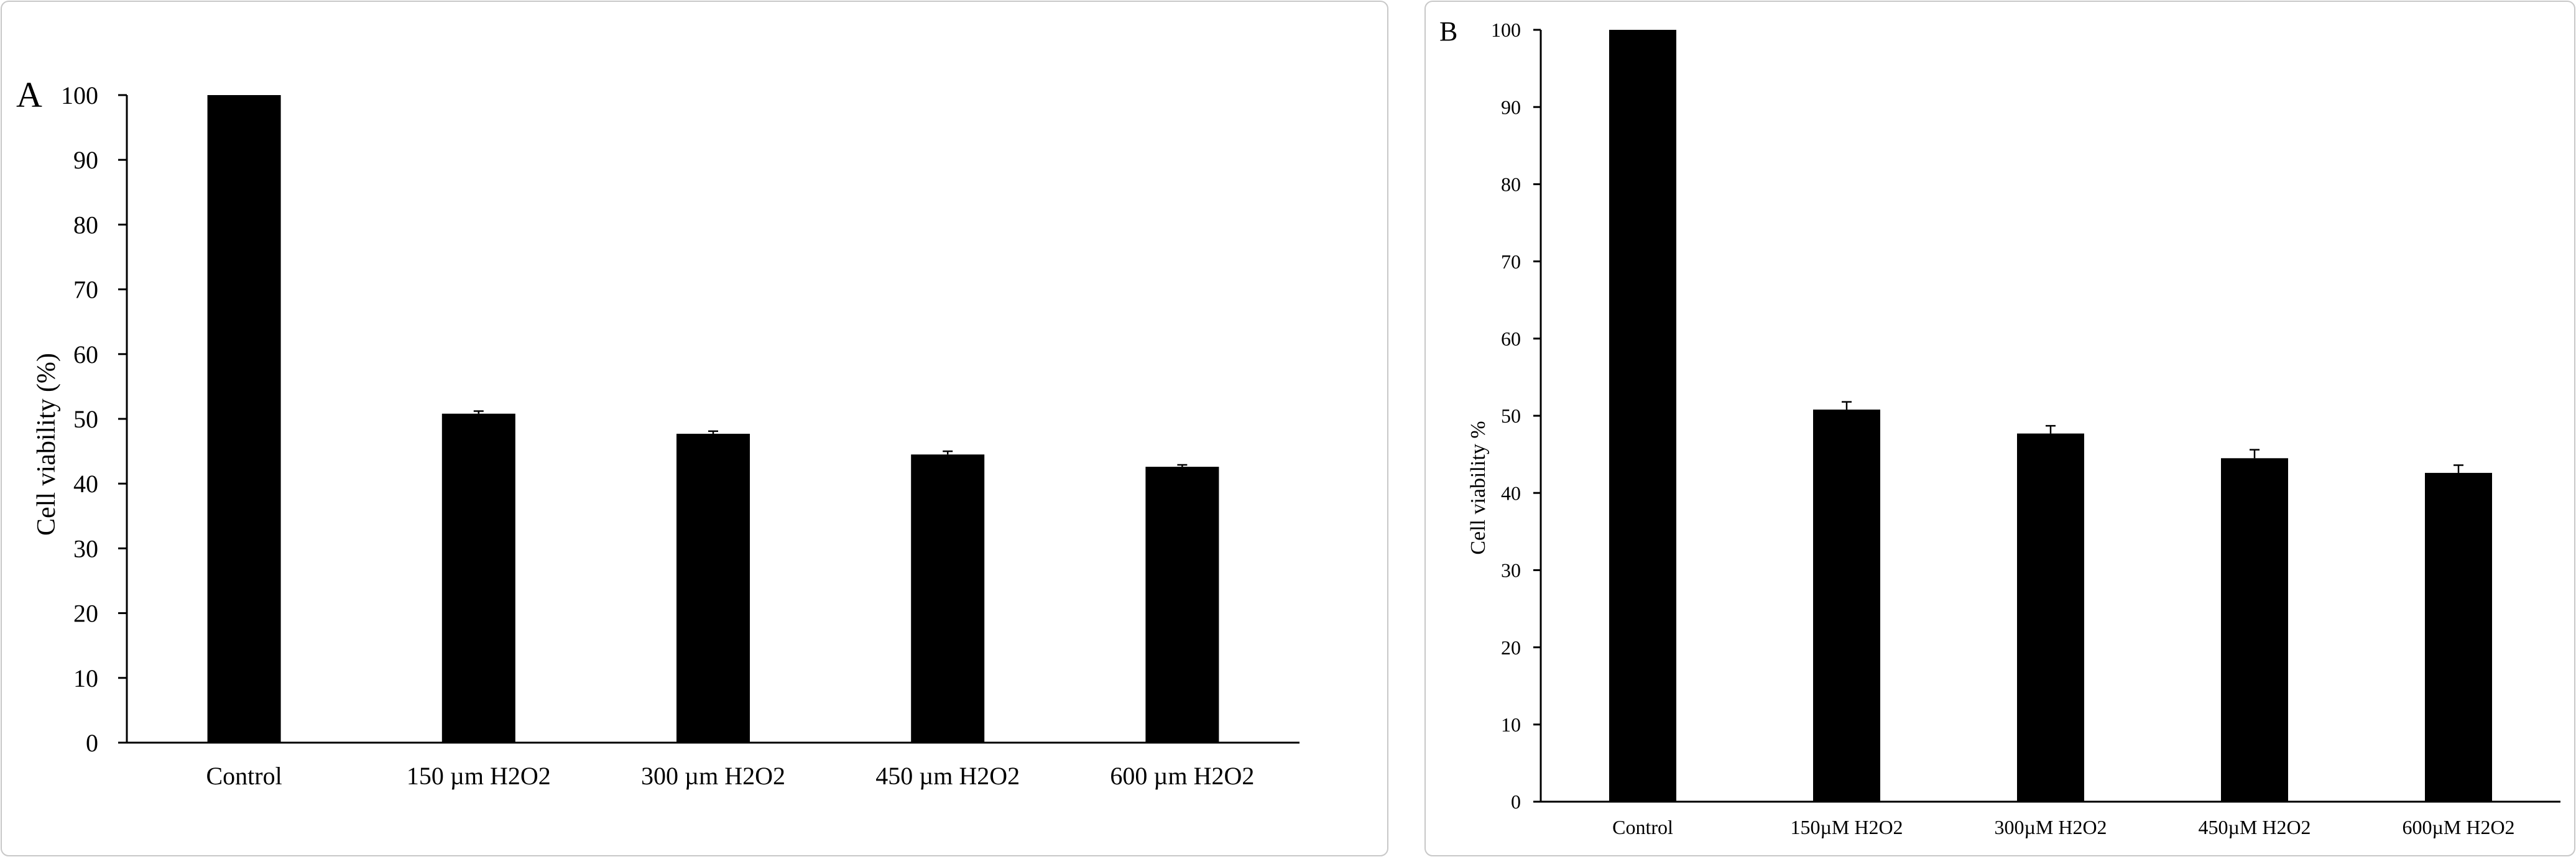  I want to click on panel-a-error-bars, so click(830, 439).